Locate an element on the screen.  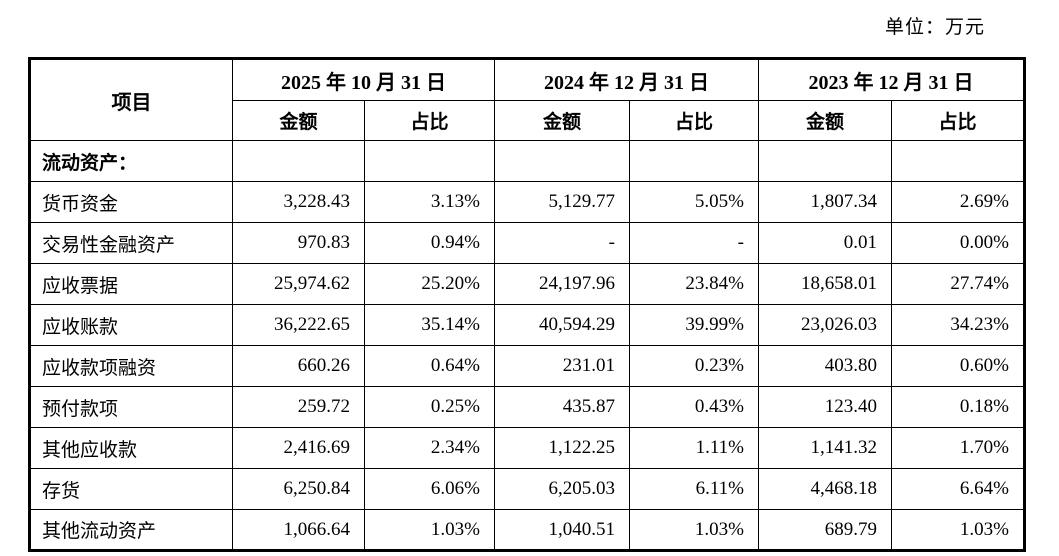
ratio-cell: 6.06% is located at coordinates (429, 489).